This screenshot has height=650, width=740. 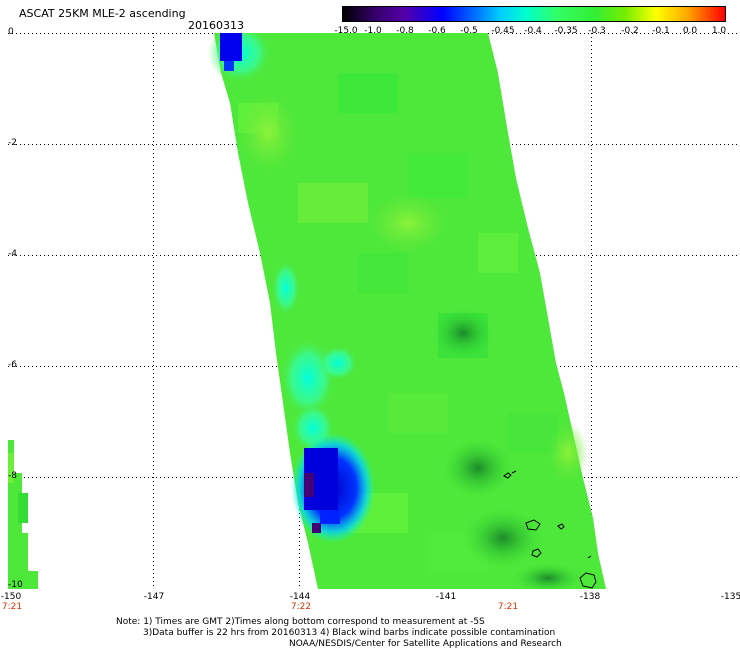 What do you see at coordinates (719, 31) in the screenshot?
I see `colorbar-label: 1.0` at bounding box center [719, 31].